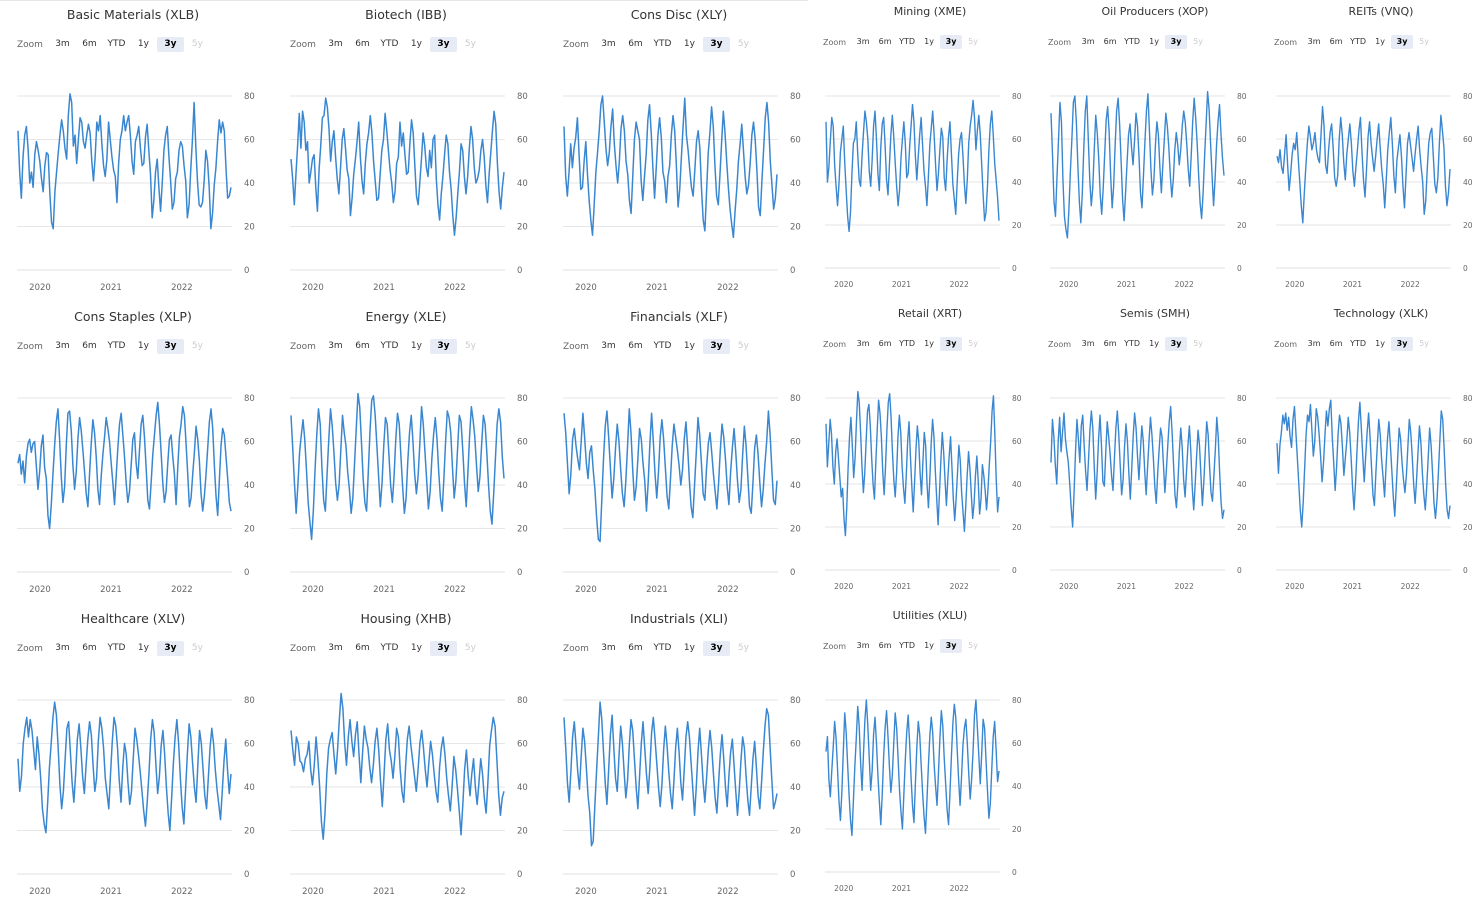 The width and height of the screenshot is (1475, 904). What do you see at coordinates (133, 618) in the screenshot?
I see `chart-title: Healthcare (XLV)` at bounding box center [133, 618].